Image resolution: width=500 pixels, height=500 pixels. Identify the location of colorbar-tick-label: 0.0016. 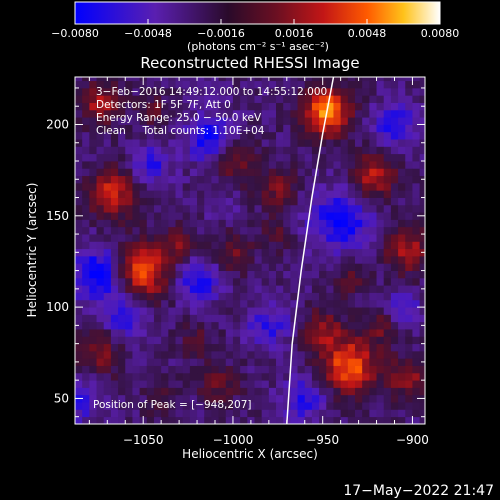
(294, 33).